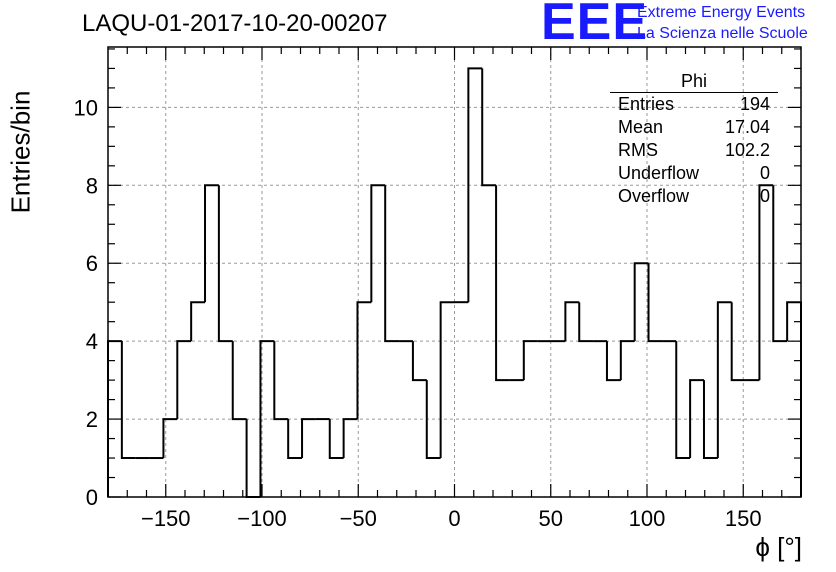  I want to click on stats-row-overflow: Overflow 0, so click(694, 196).